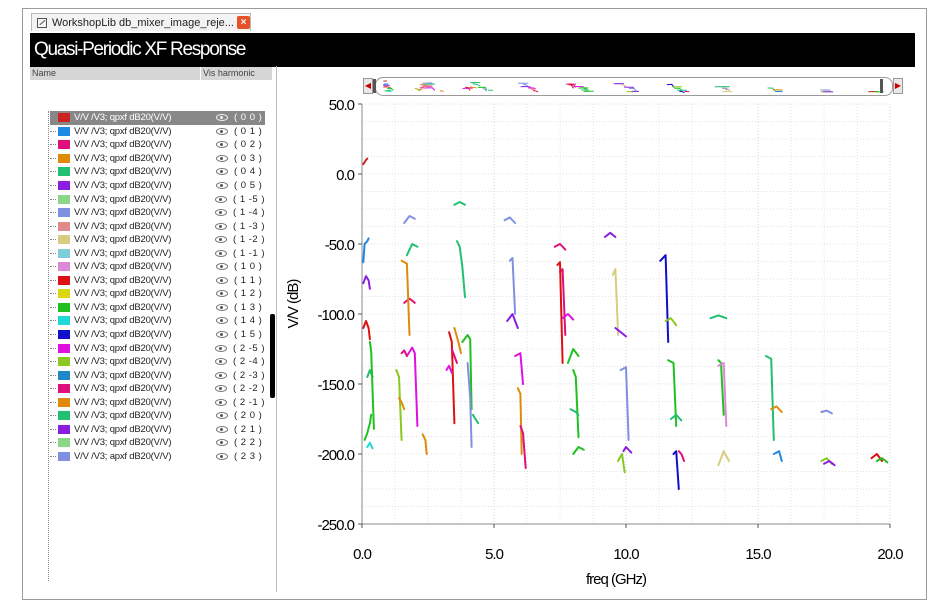  Describe the element at coordinates (898, 86) in the screenshot. I see `scroll-right-icon: ▶` at that location.